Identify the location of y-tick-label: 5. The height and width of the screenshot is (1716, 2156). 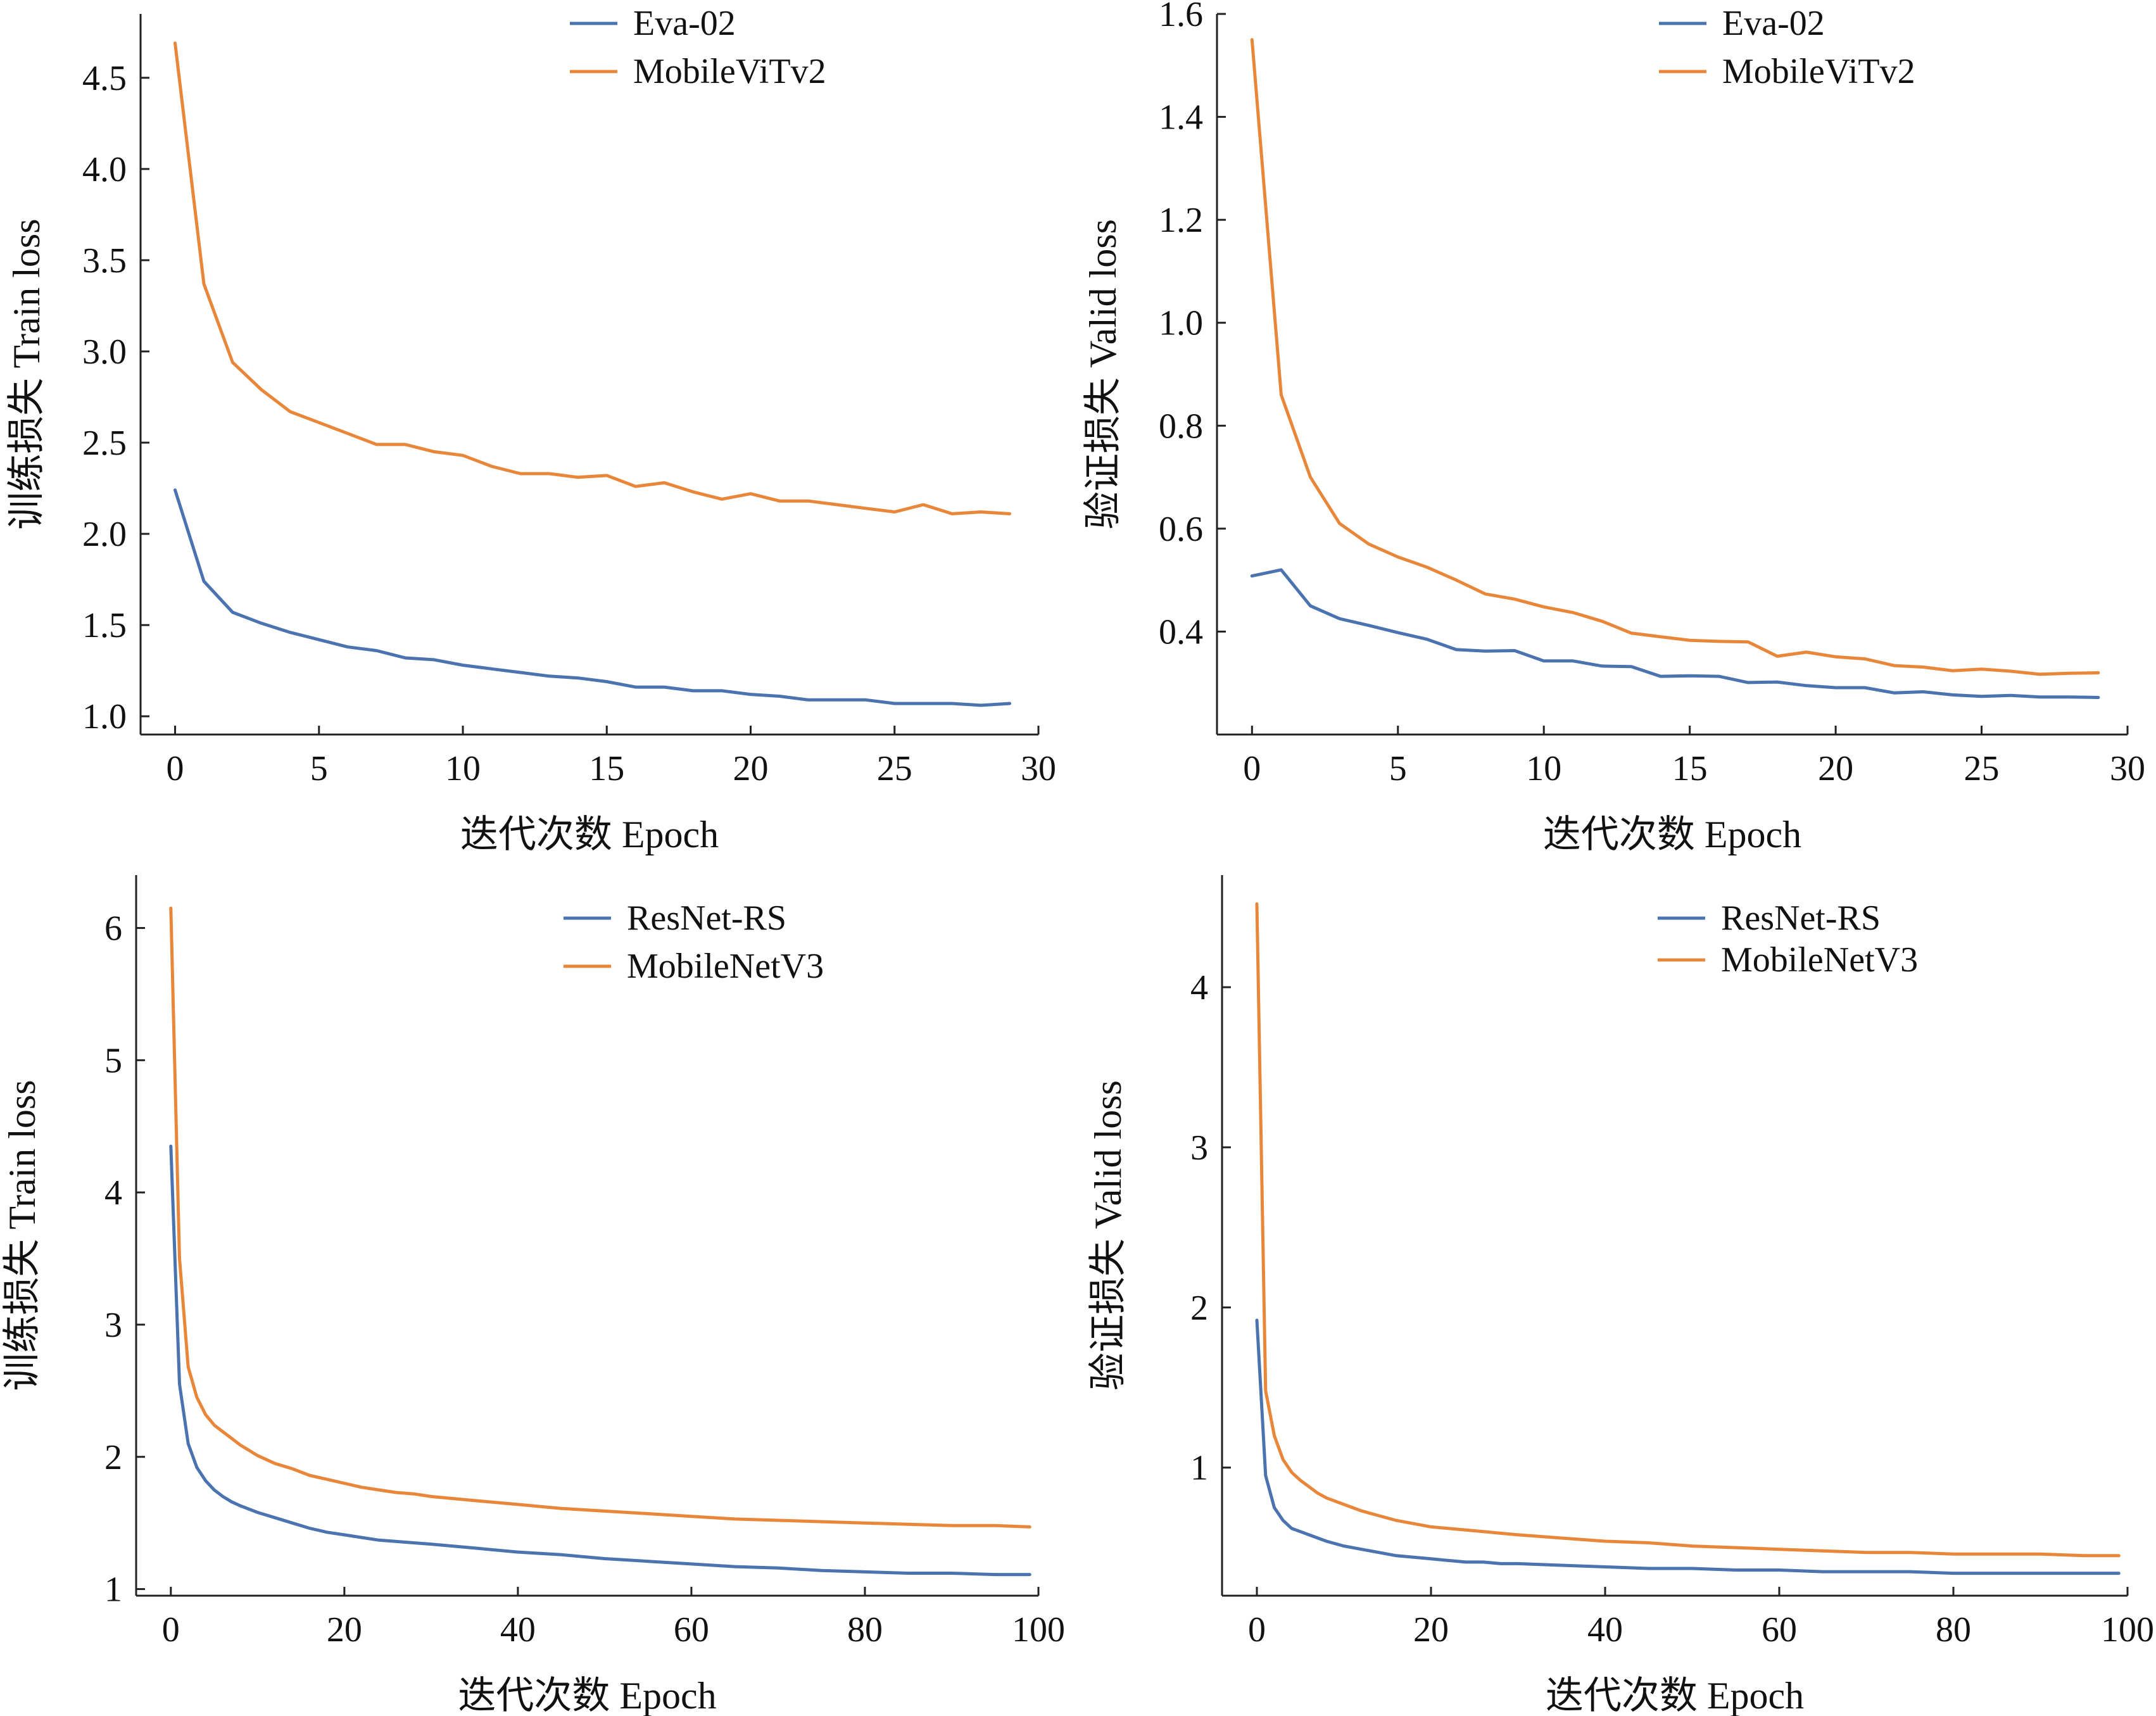
(113, 1060).